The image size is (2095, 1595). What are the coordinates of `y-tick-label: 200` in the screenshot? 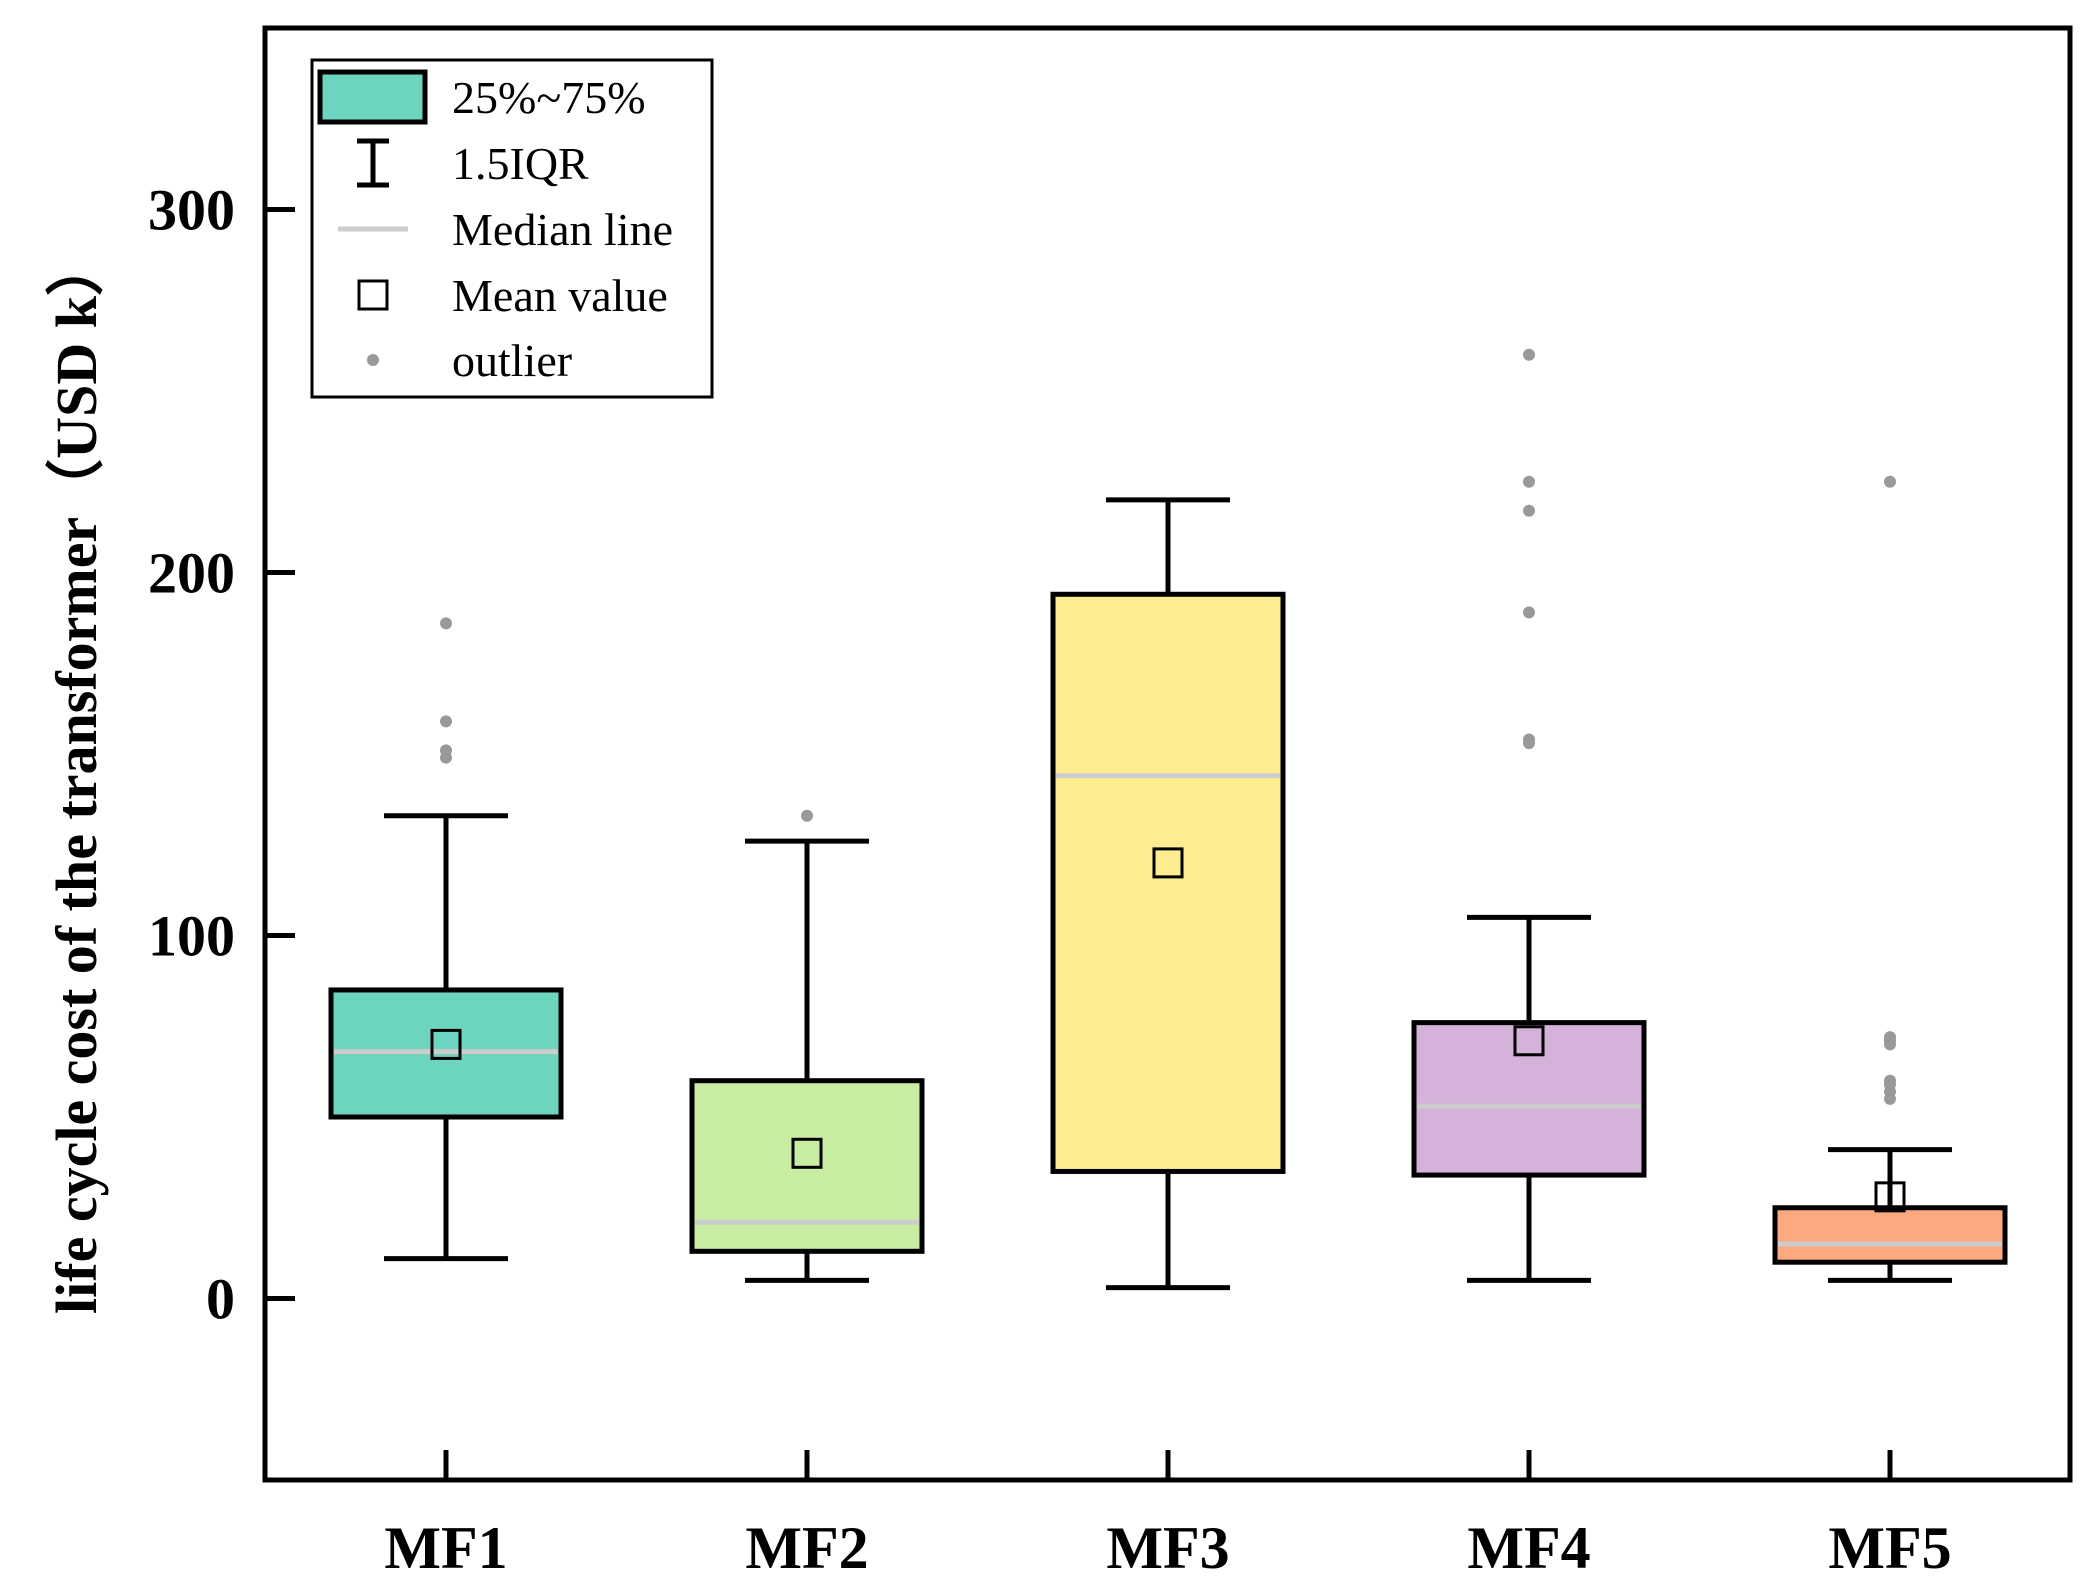 It's located at (191, 573).